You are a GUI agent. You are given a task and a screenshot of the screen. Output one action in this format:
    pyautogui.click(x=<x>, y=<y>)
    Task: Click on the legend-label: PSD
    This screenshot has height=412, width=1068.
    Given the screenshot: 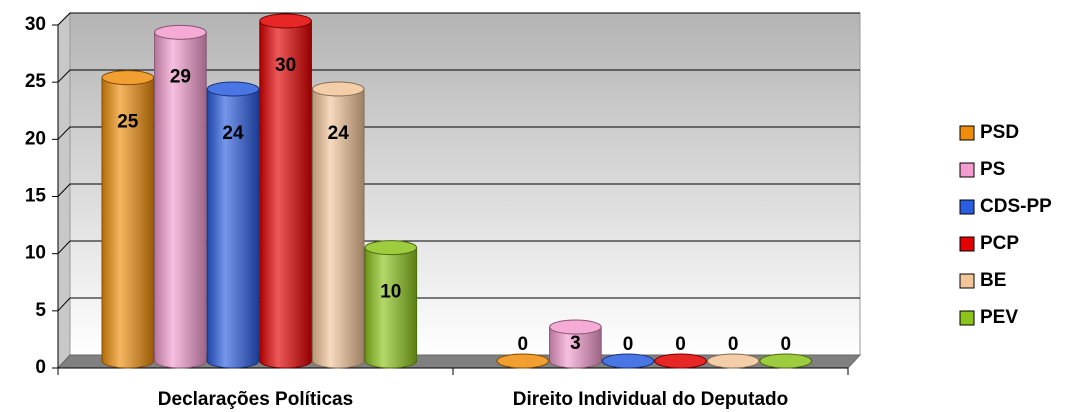 What is the action you would take?
    pyautogui.click(x=999, y=132)
    